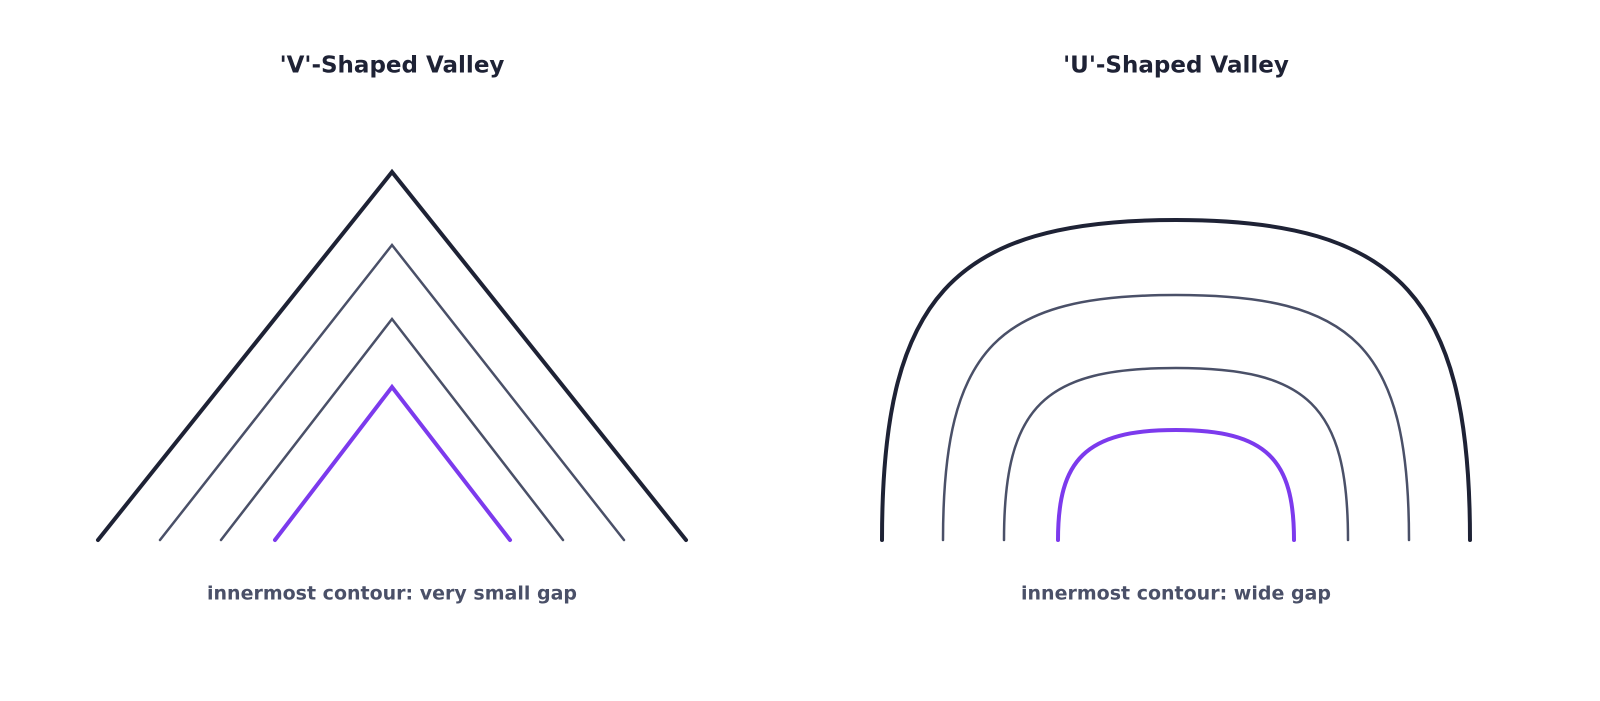  What do you see at coordinates (1176, 594) in the screenshot?
I see `panel-caption: innermost contour: wide gap` at bounding box center [1176, 594].